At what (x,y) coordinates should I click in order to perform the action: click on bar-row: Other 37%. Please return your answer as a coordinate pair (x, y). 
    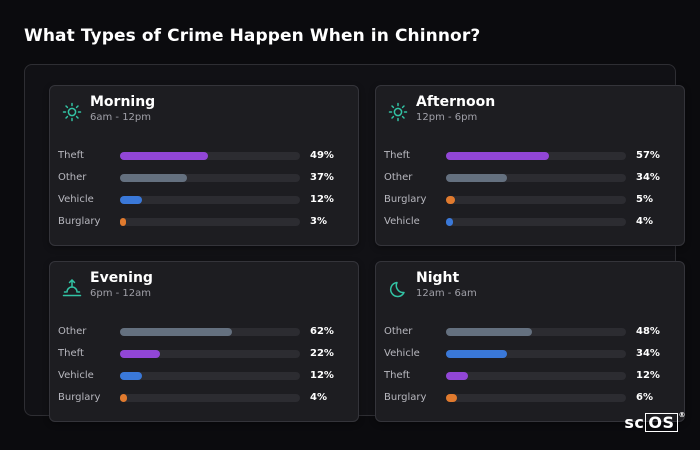
    Looking at the image, I should click on (204, 178).